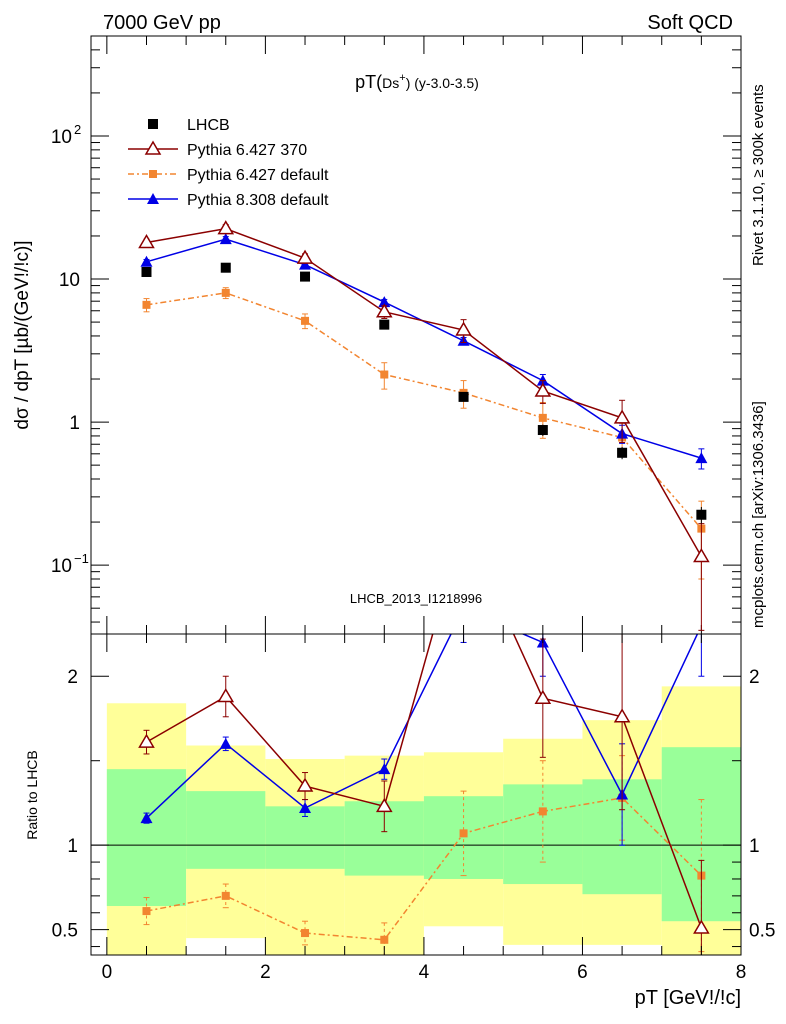 Image resolution: width=786 pixels, height=1024 pixels. I want to click on ratio-xlabel: pT [GeV!/!c], so click(688, 998).